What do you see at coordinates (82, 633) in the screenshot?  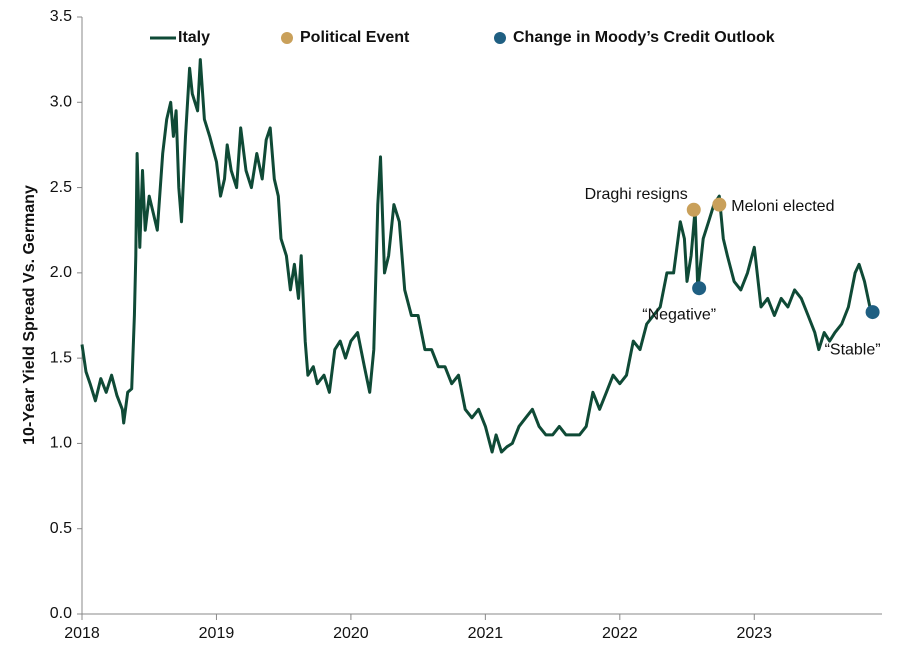 I see `x-tick-label: 2018` at bounding box center [82, 633].